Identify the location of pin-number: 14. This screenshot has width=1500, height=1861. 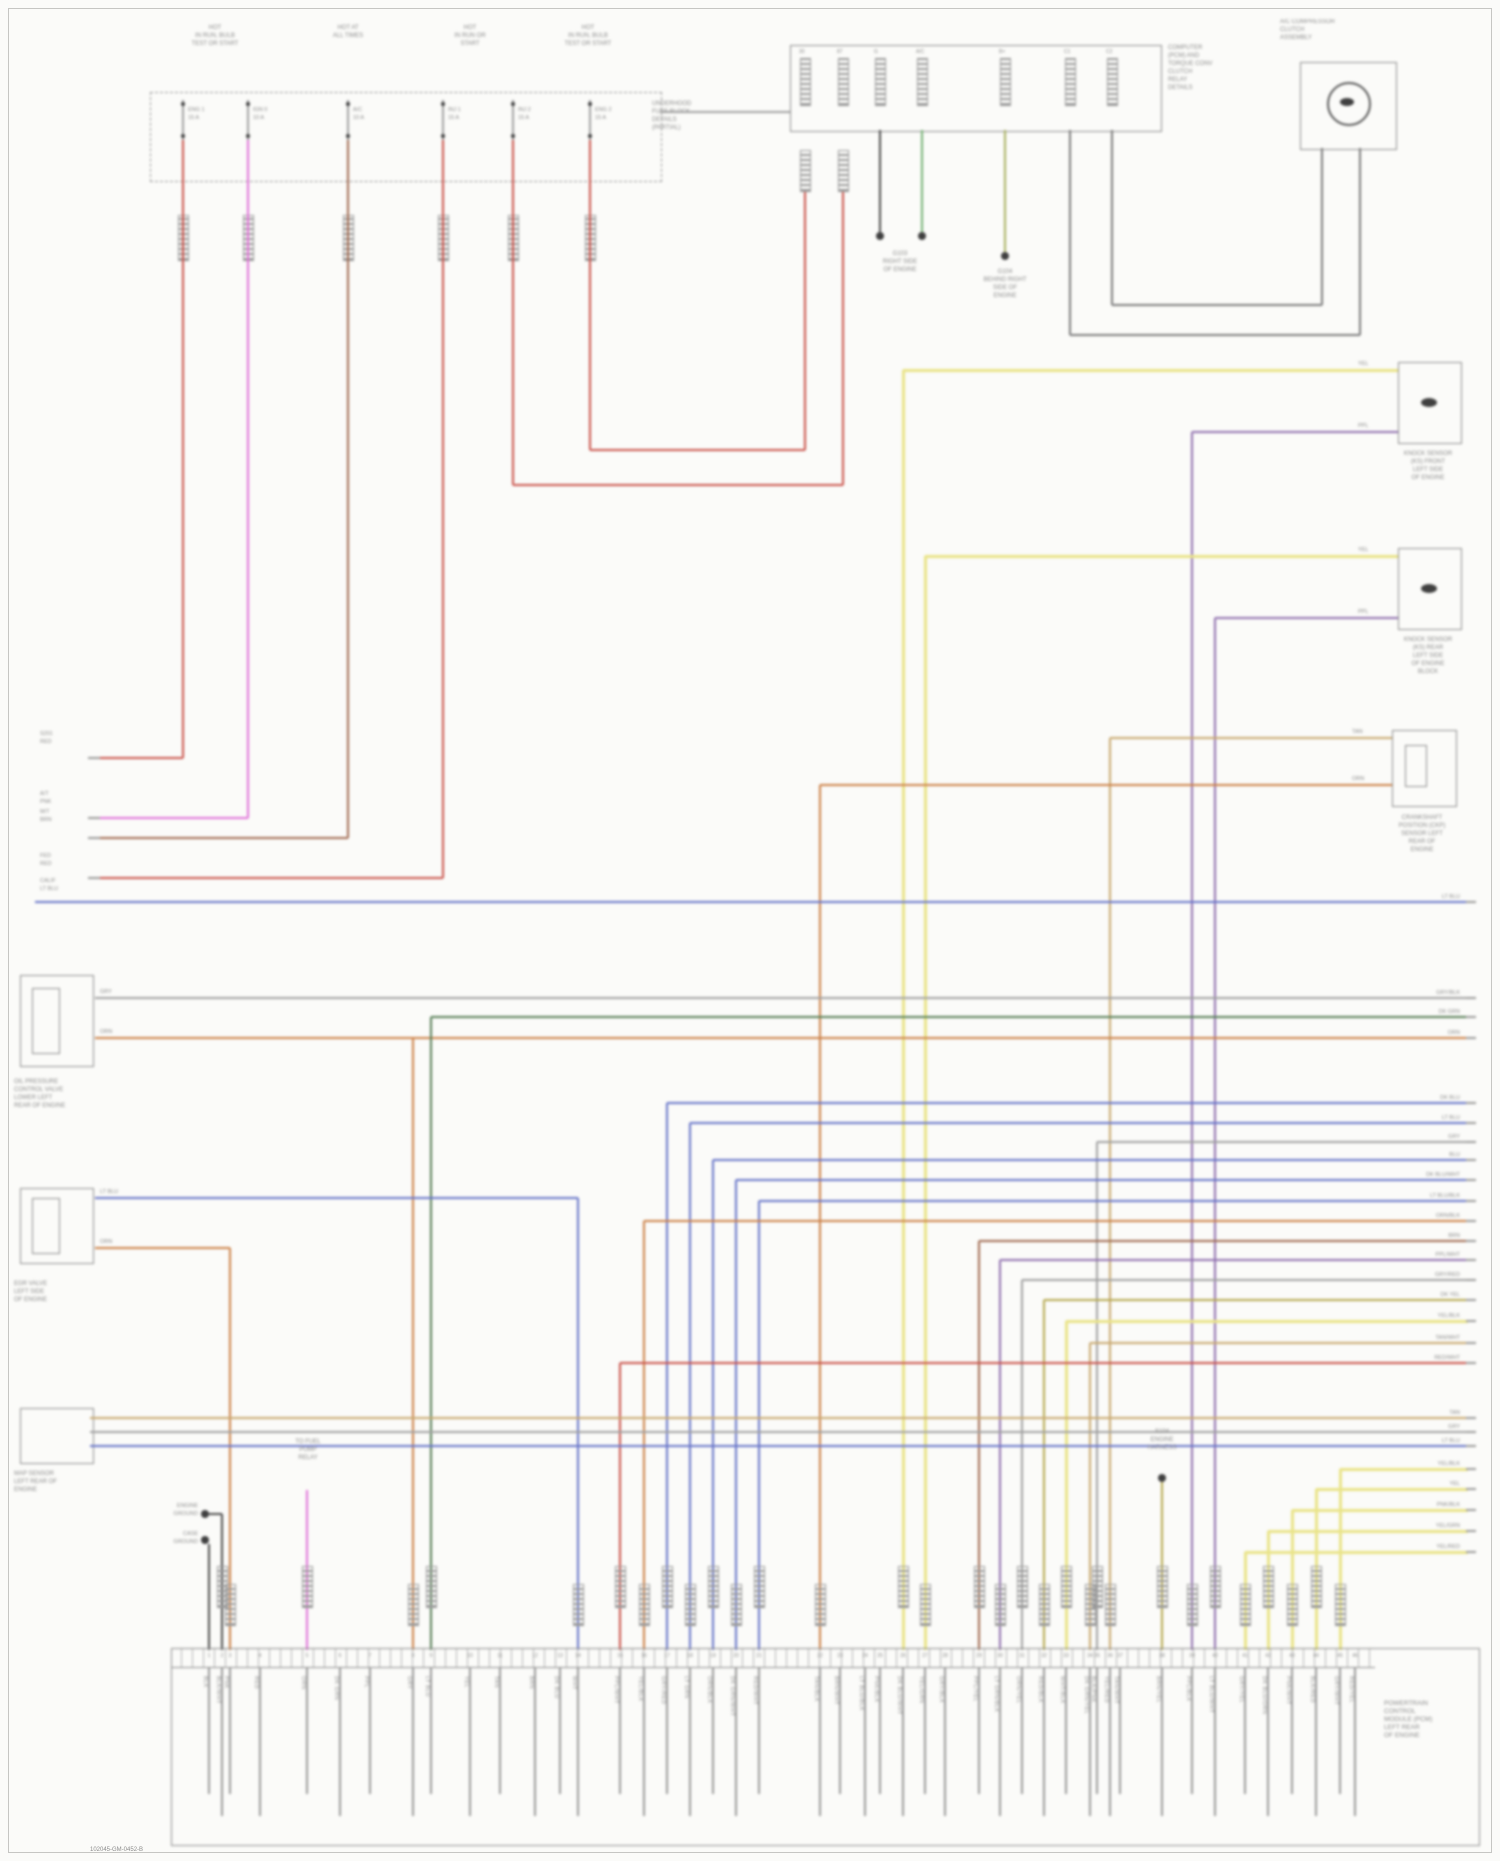
(578, 1656).